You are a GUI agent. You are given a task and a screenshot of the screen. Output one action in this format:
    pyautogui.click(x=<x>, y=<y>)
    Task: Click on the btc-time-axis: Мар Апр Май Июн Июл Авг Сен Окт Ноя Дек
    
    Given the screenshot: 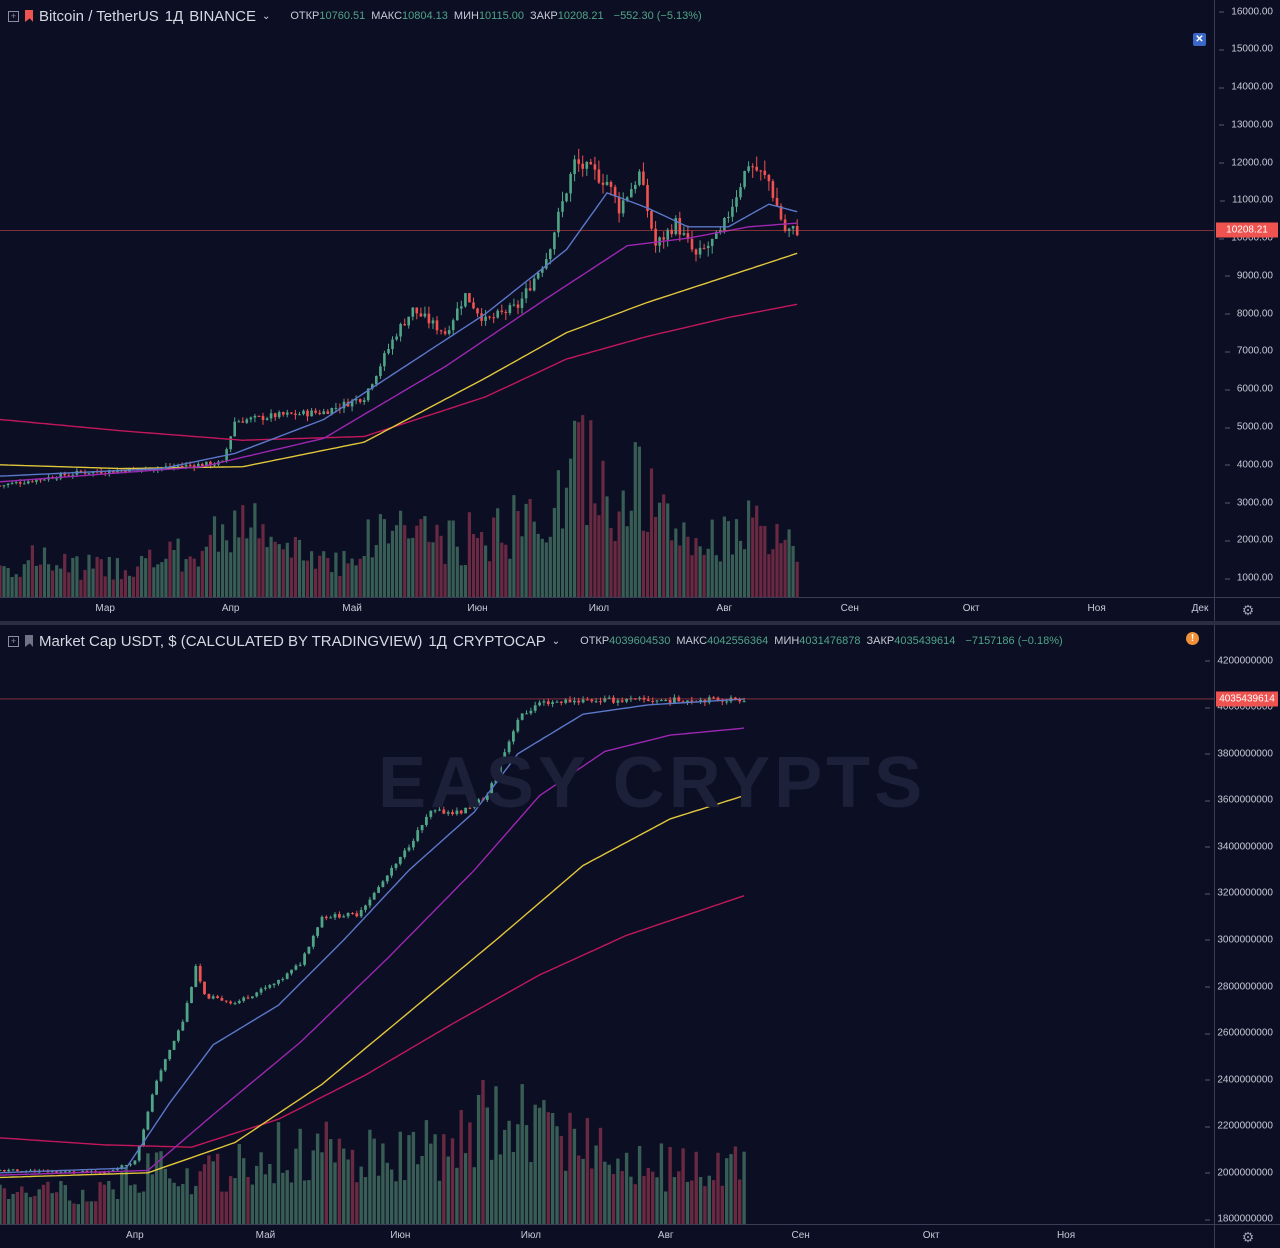 What is the action you would take?
    pyautogui.click(x=607, y=609)
    